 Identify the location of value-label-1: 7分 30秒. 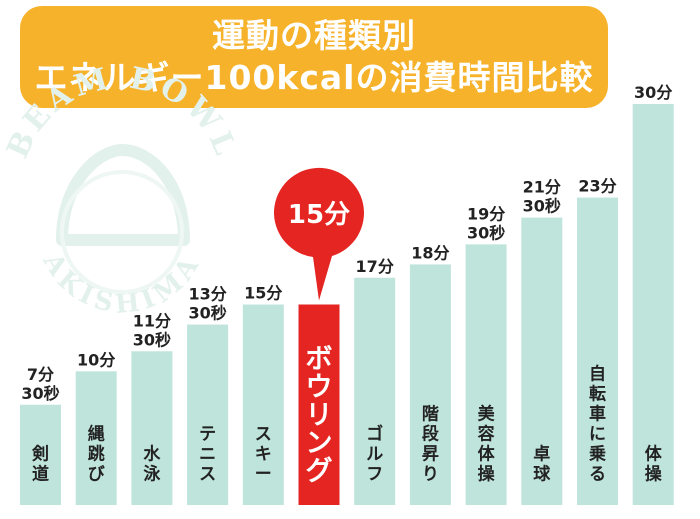
(40, 384).